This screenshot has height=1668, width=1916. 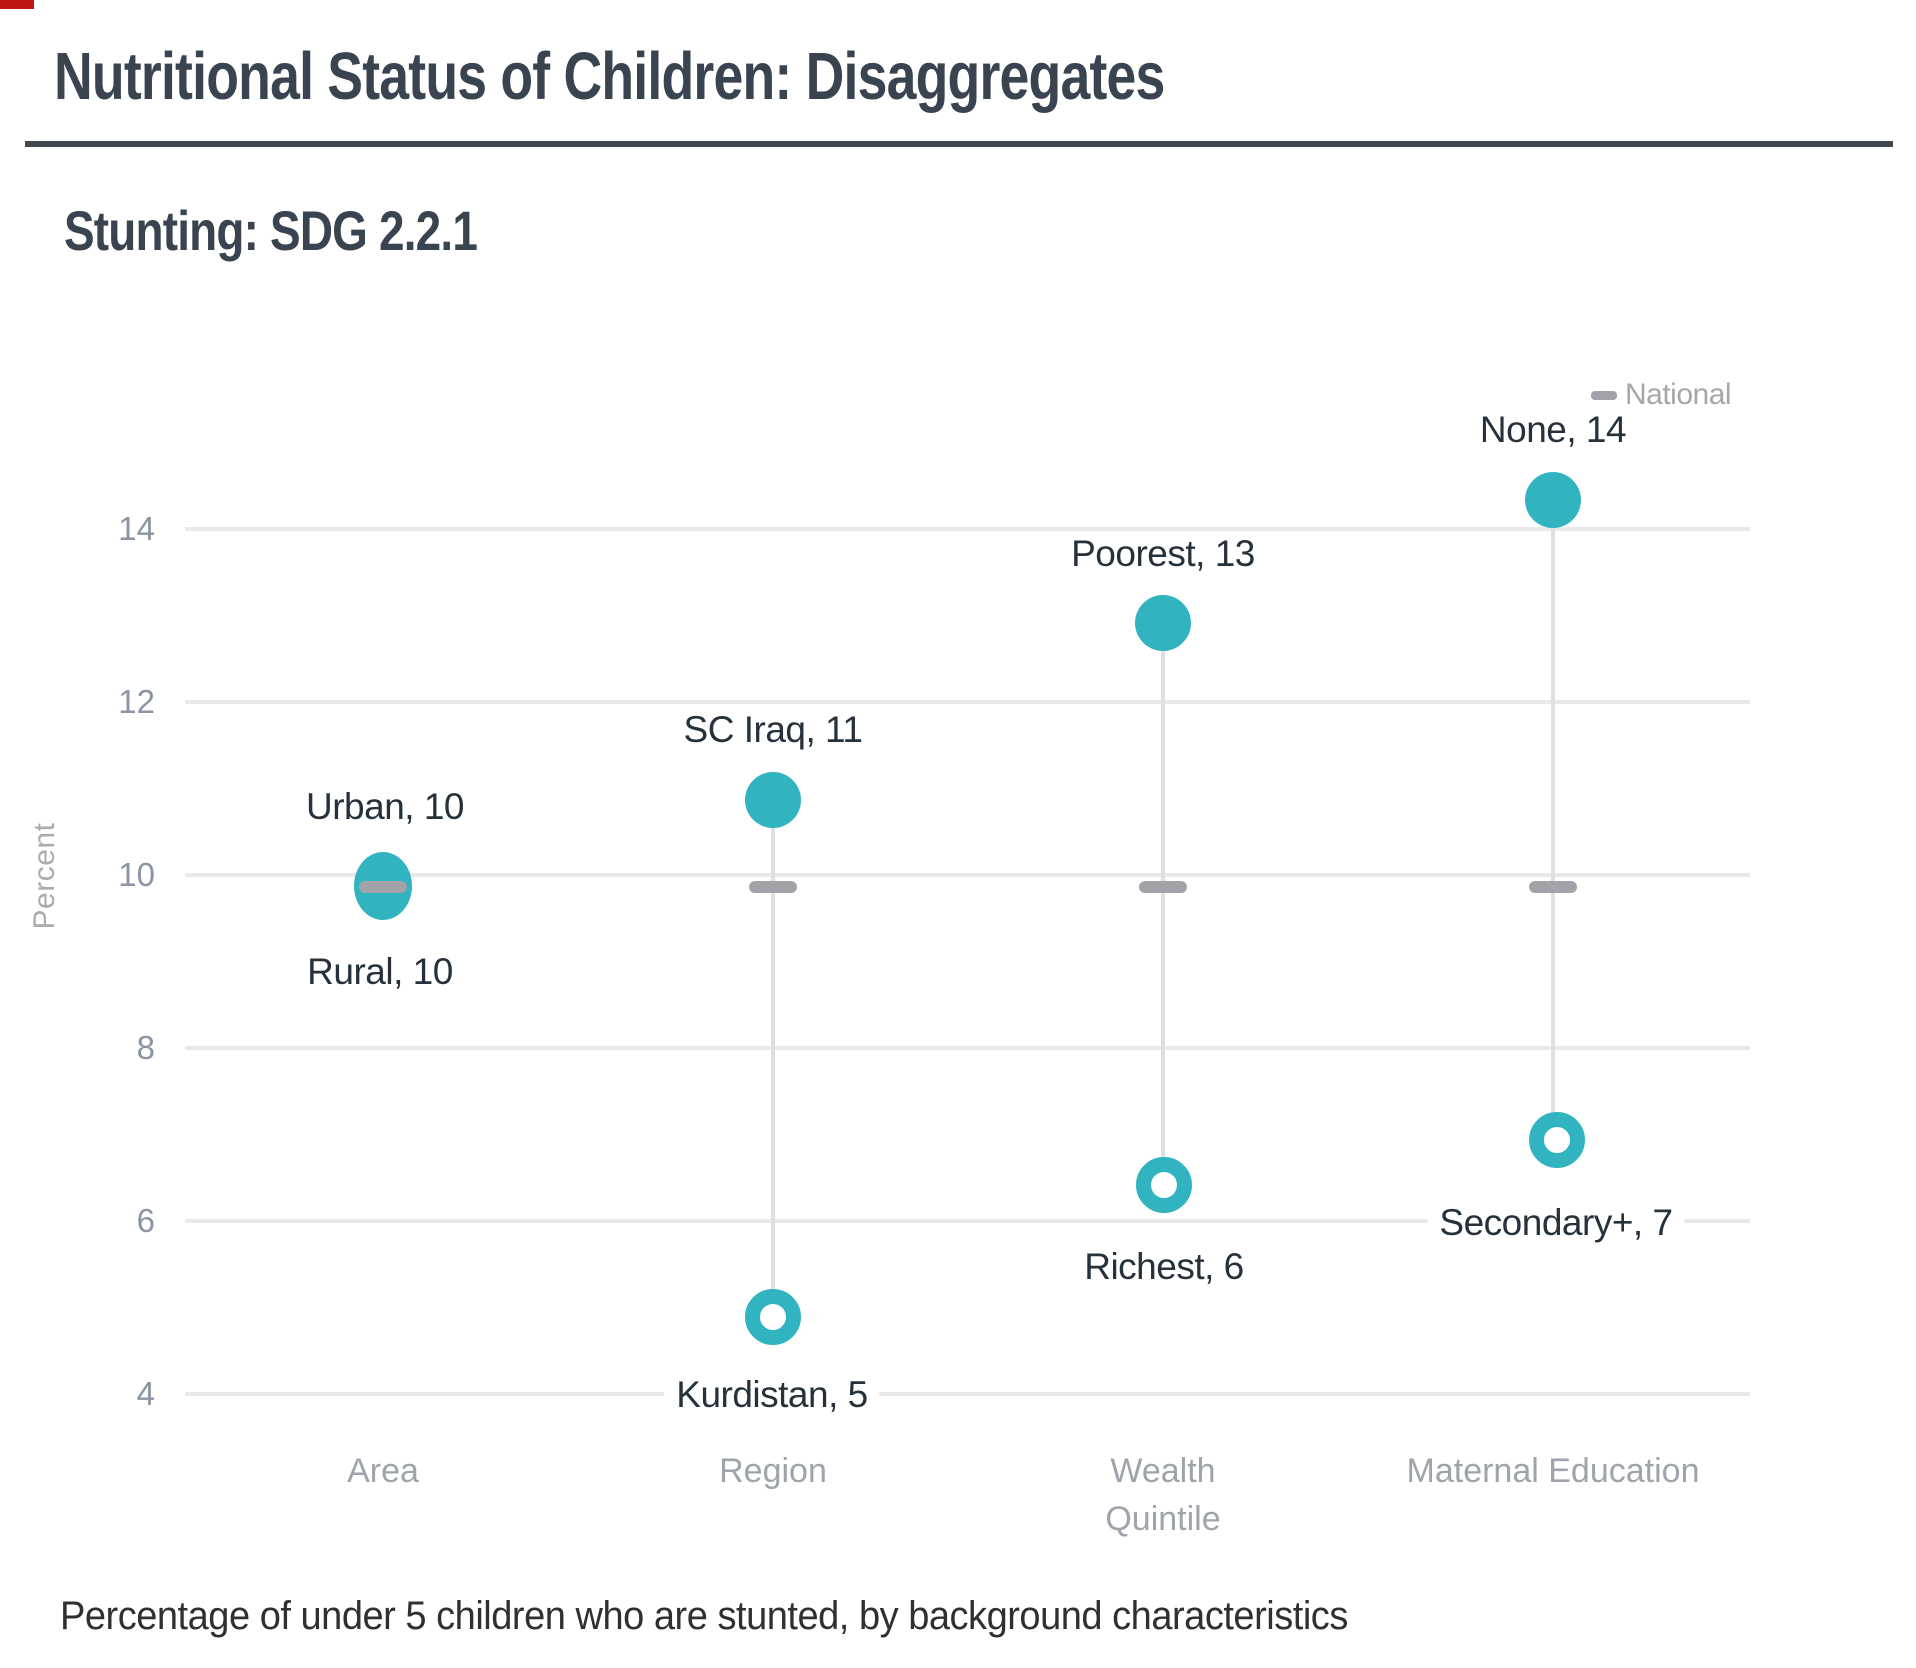 I want to click on y-tick-label: 6, so click(x=145, y=1220).